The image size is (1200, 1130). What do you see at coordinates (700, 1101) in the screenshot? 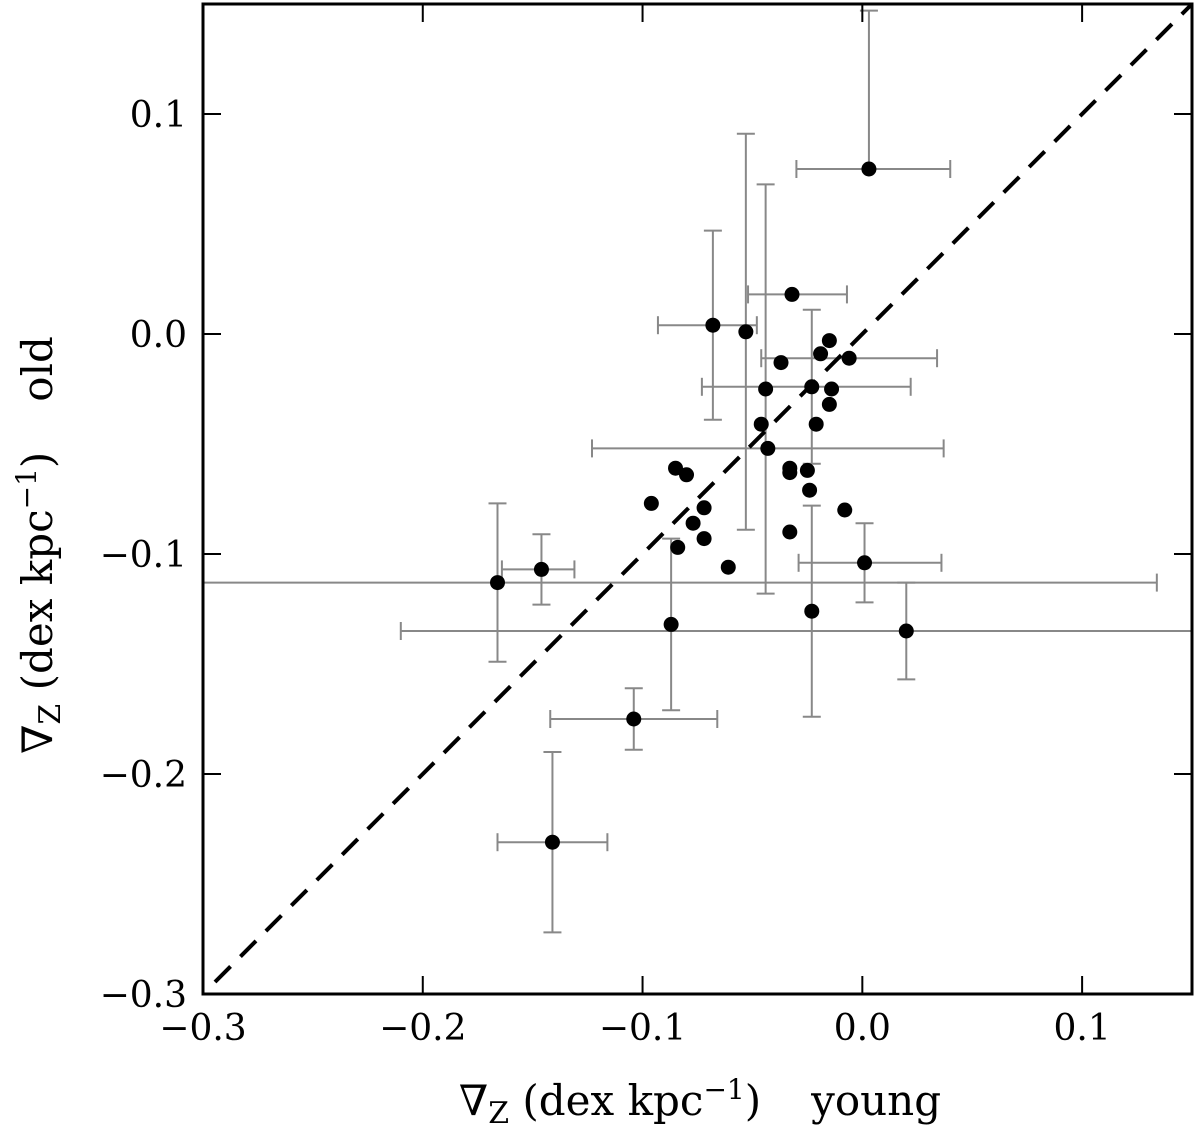
I see `x-axis-label: ∇Z (dex kpc−1) young` at bounding box center [700, 1101].